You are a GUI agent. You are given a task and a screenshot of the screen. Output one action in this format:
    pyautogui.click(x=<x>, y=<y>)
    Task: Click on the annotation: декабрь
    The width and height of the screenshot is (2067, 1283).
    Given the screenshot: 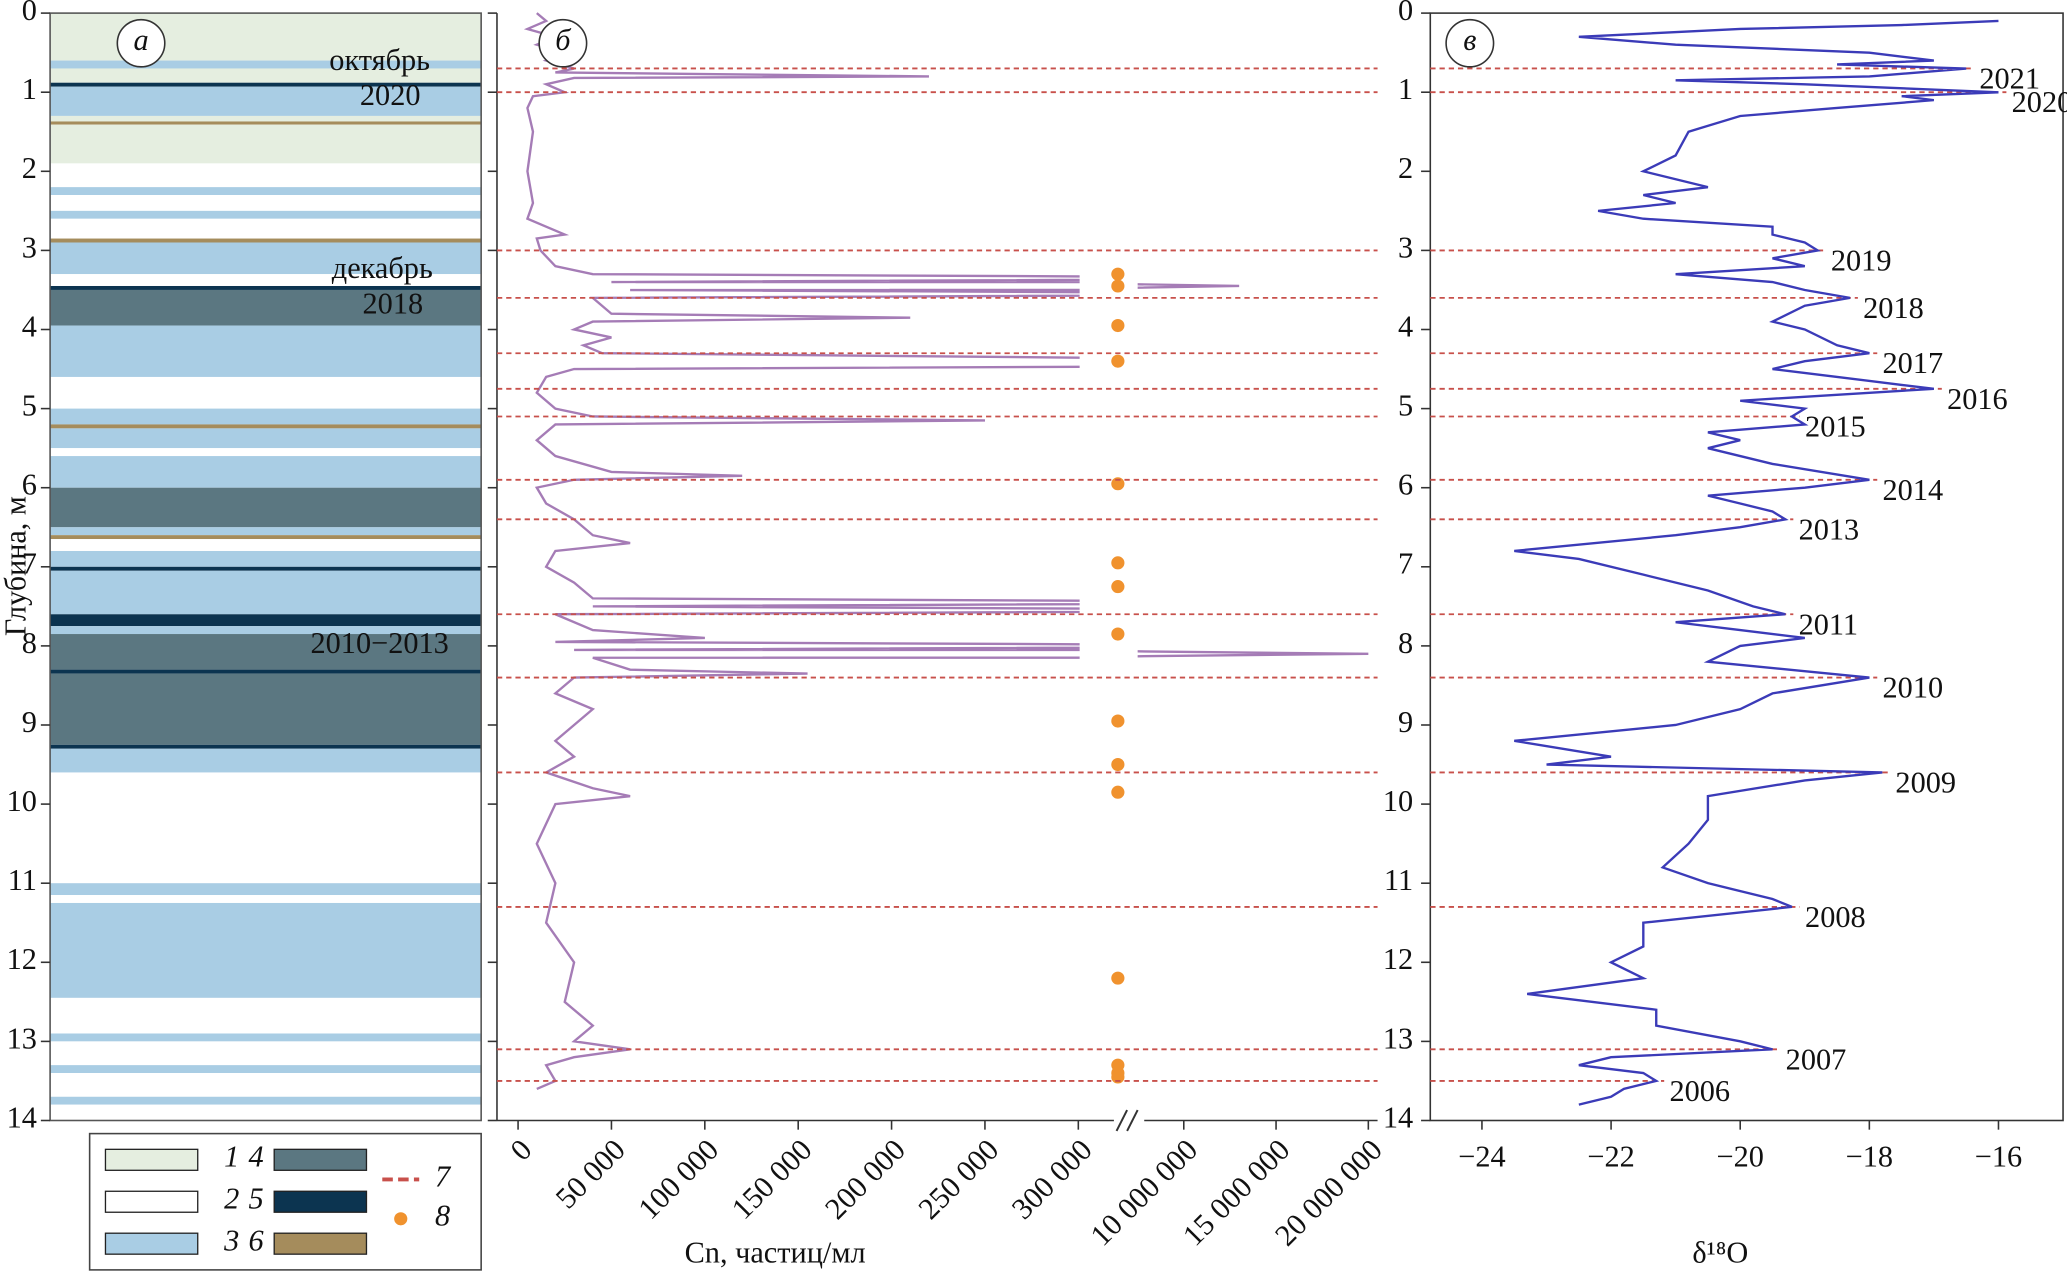 What is the action you would take?
    pyautogui.click(x=382, y=268)
    